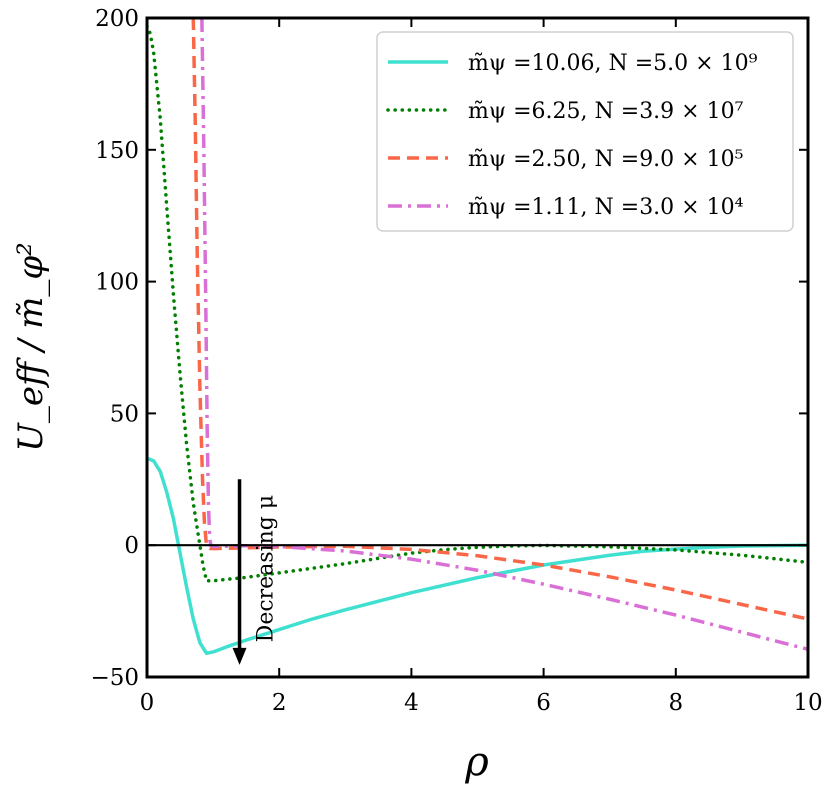  I want to click on y-tick-label: 0, so click(131, 546).